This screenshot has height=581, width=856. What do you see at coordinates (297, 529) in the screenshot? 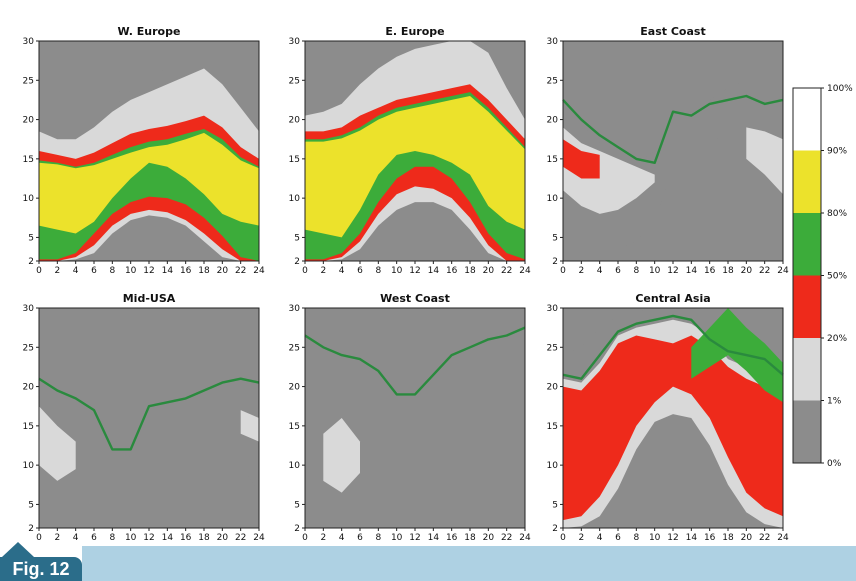
I see `y-tick-label-west-coast-0: 2` at bounding box center [297, 529].